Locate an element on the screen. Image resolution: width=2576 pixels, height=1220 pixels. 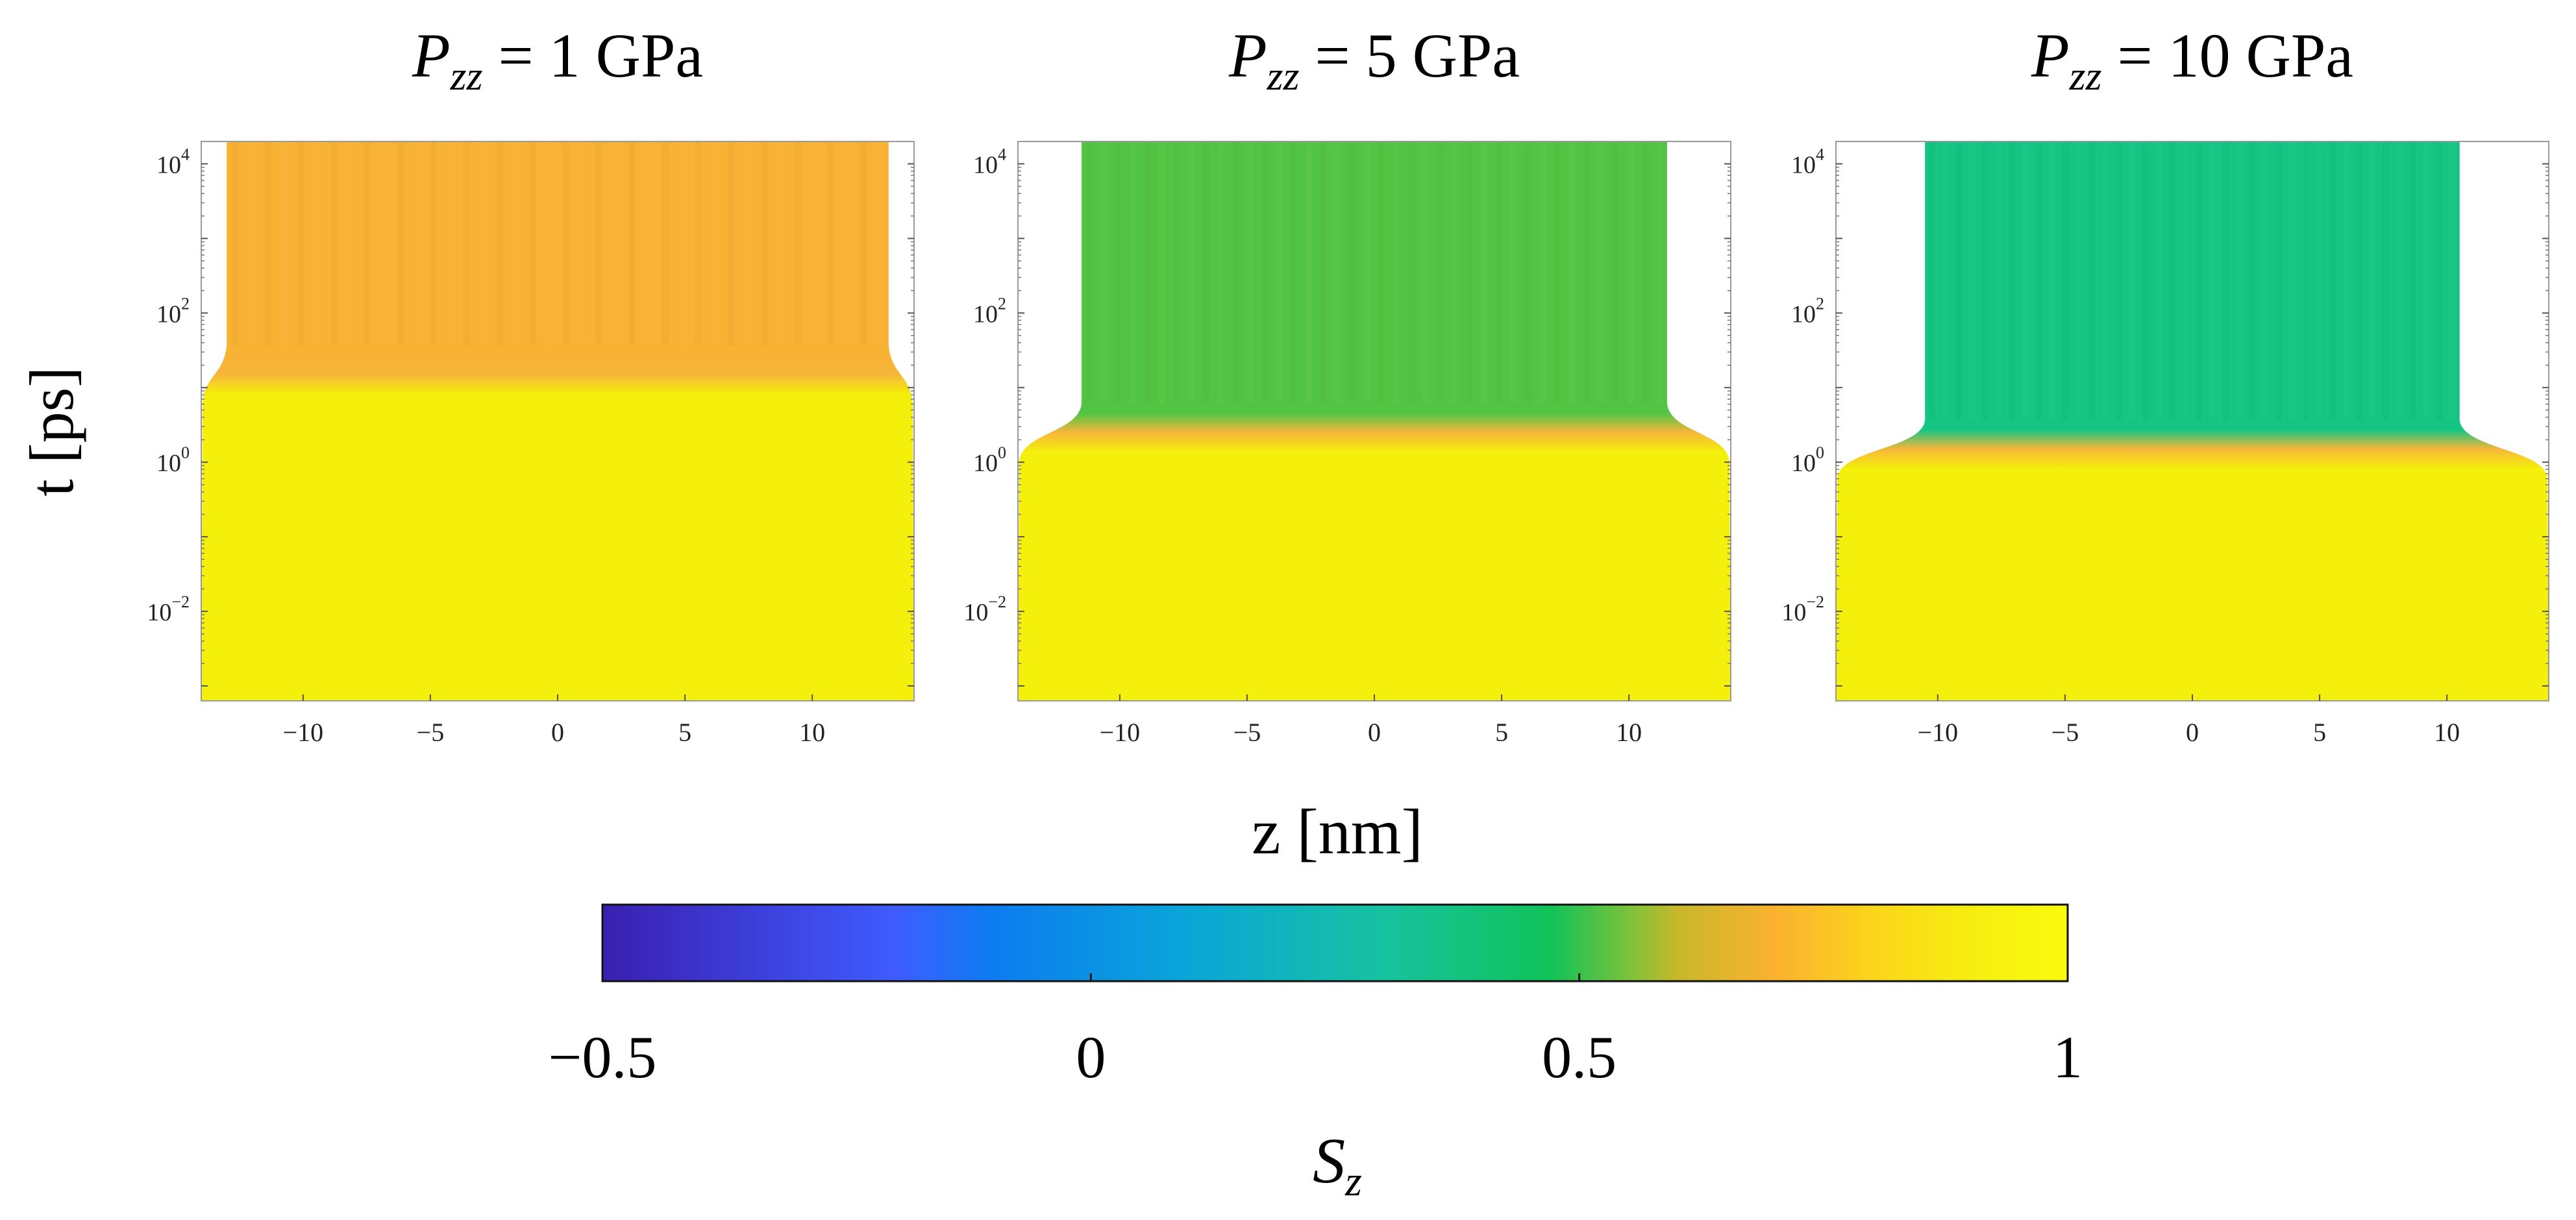
colorbar-tick-label: 1 is located at coordinates (2068, 1057).